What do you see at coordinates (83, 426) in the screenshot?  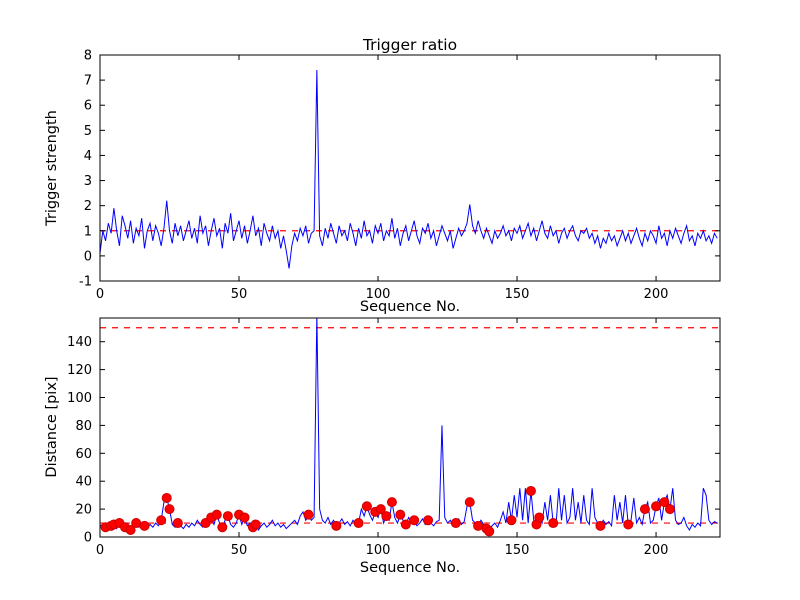 I see `y-tick-label: 80` at bounding box center [83, 426].